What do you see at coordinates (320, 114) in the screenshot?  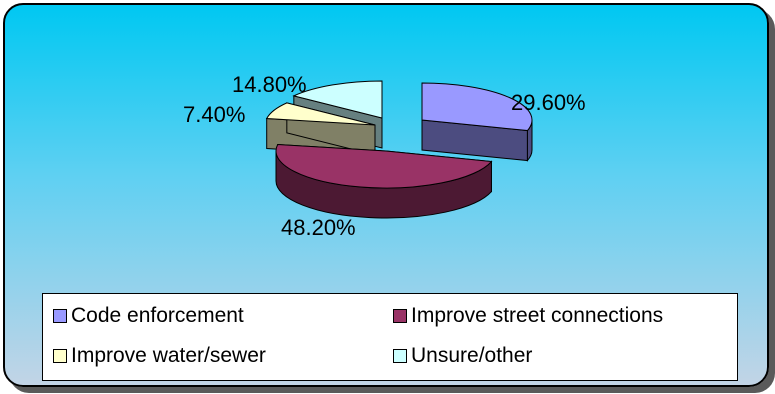 I see `pie-slice-improve-water-sewer` at bounding box center [320, 114].